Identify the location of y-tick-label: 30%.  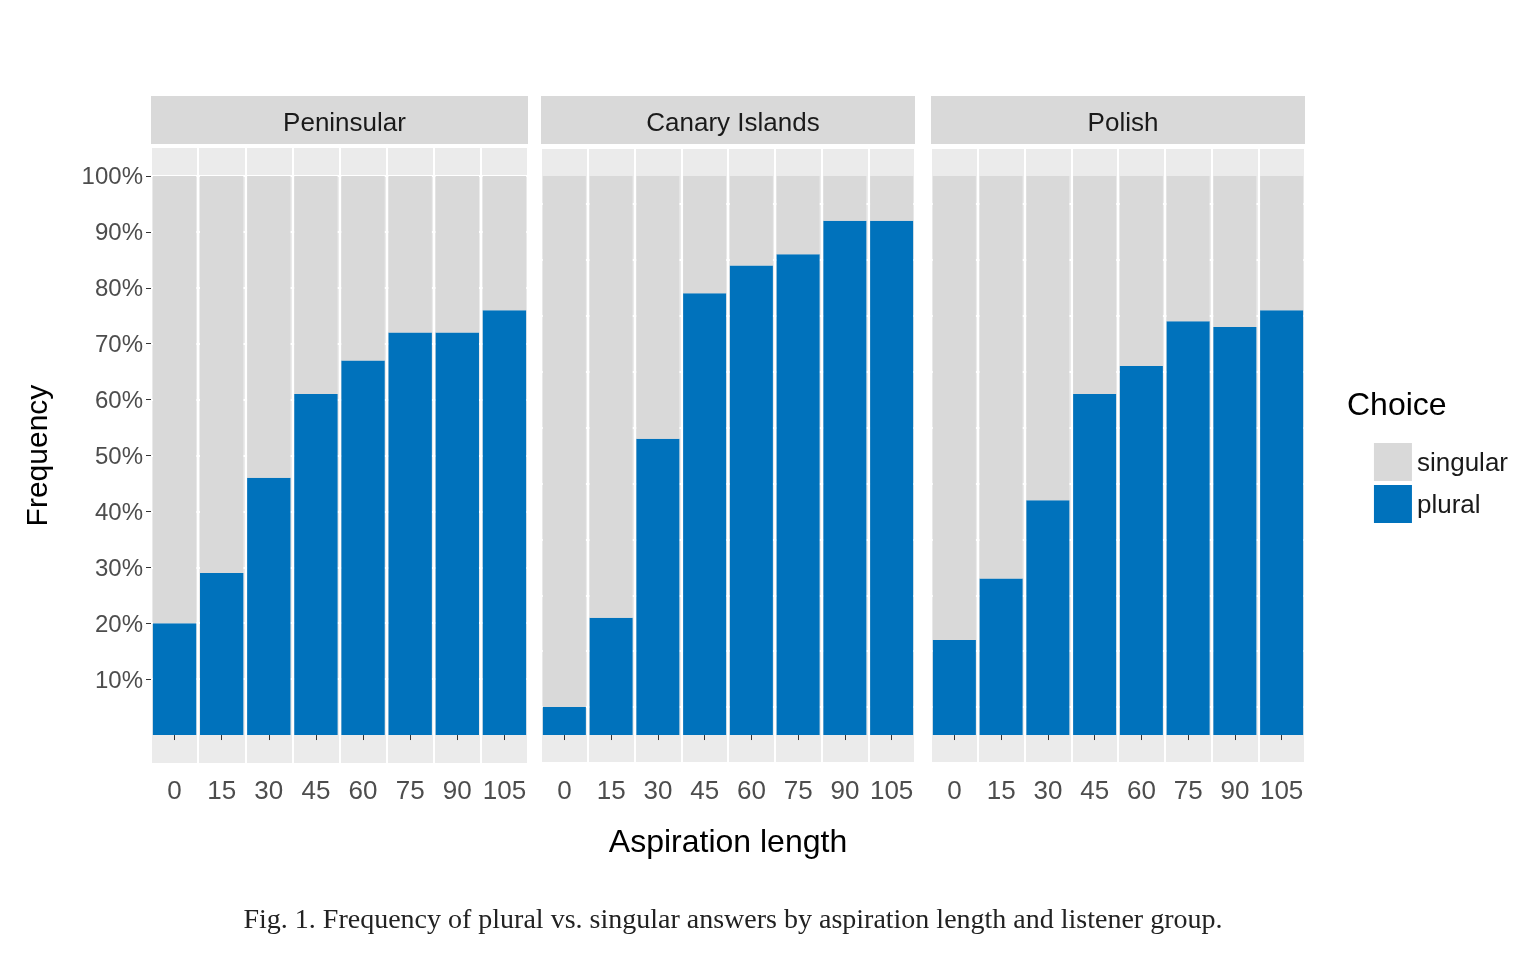
(118, 567).